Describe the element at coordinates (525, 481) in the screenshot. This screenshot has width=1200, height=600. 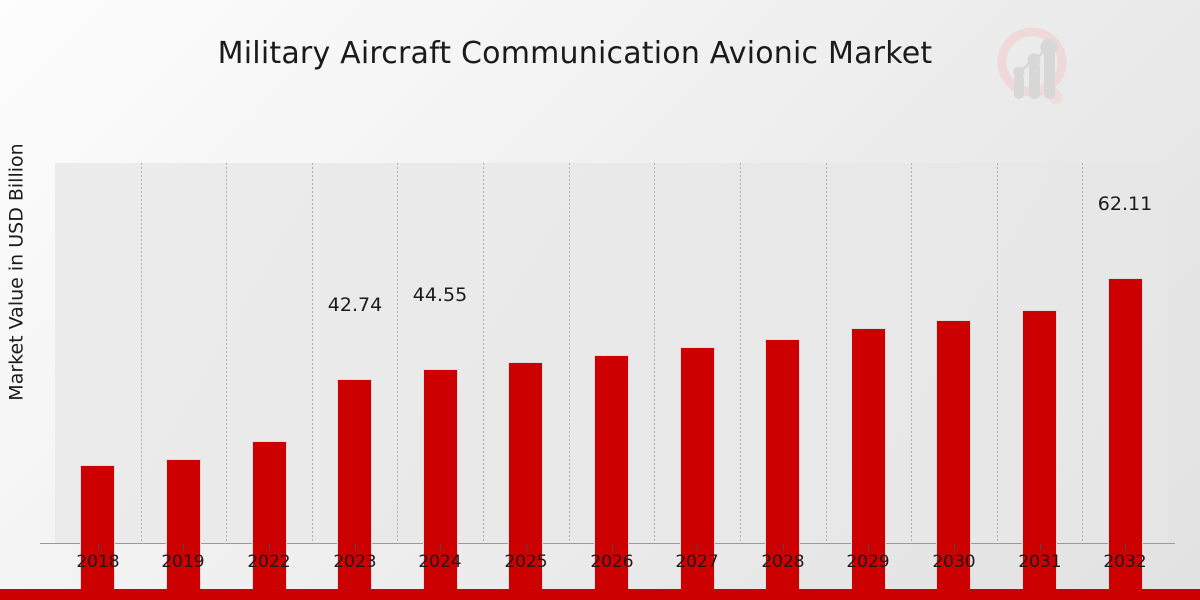
I see `bar-2025` at that location.